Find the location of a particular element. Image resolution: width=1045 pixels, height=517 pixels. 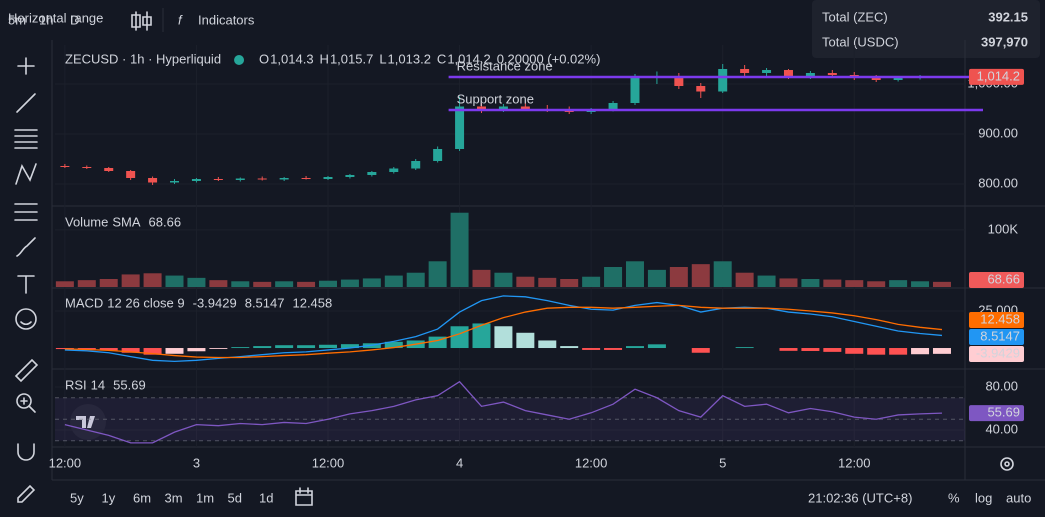

range-button: 1m is located at coordinates (205, 497).